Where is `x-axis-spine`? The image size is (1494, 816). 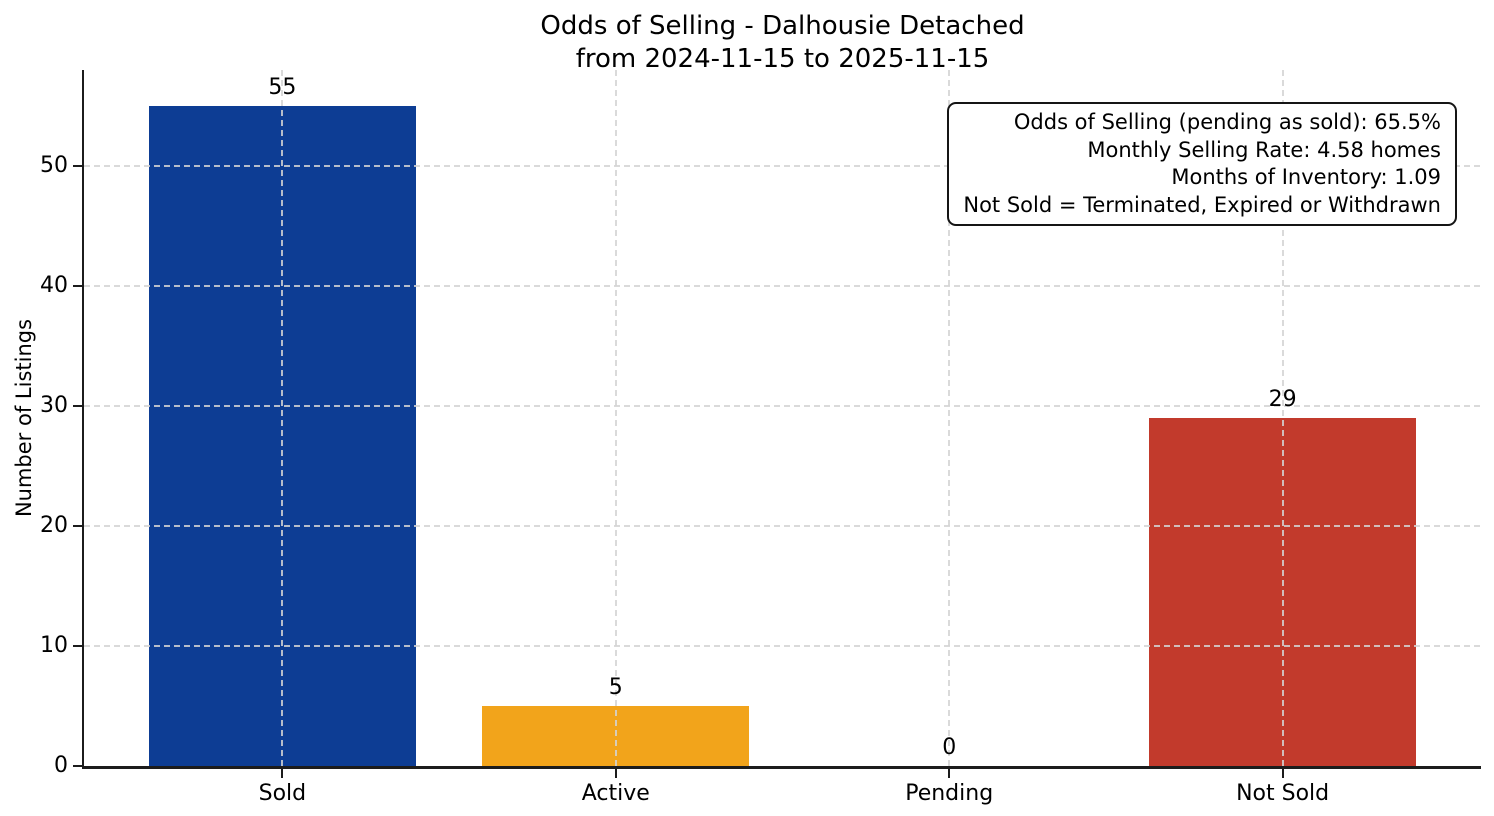 x-axis-spine is located at coordinates (781, 767).